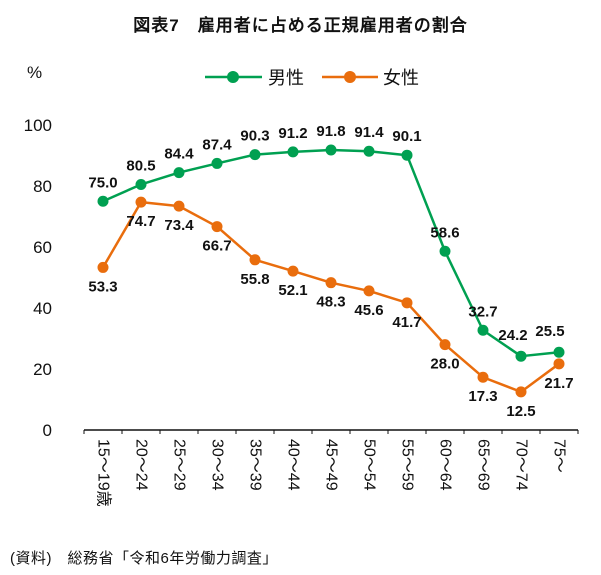 This screenshot has height=575, width=601. Describe the element at coordinates (330, 302) in the screenshot. I see `data-label: 48.3` at that location.